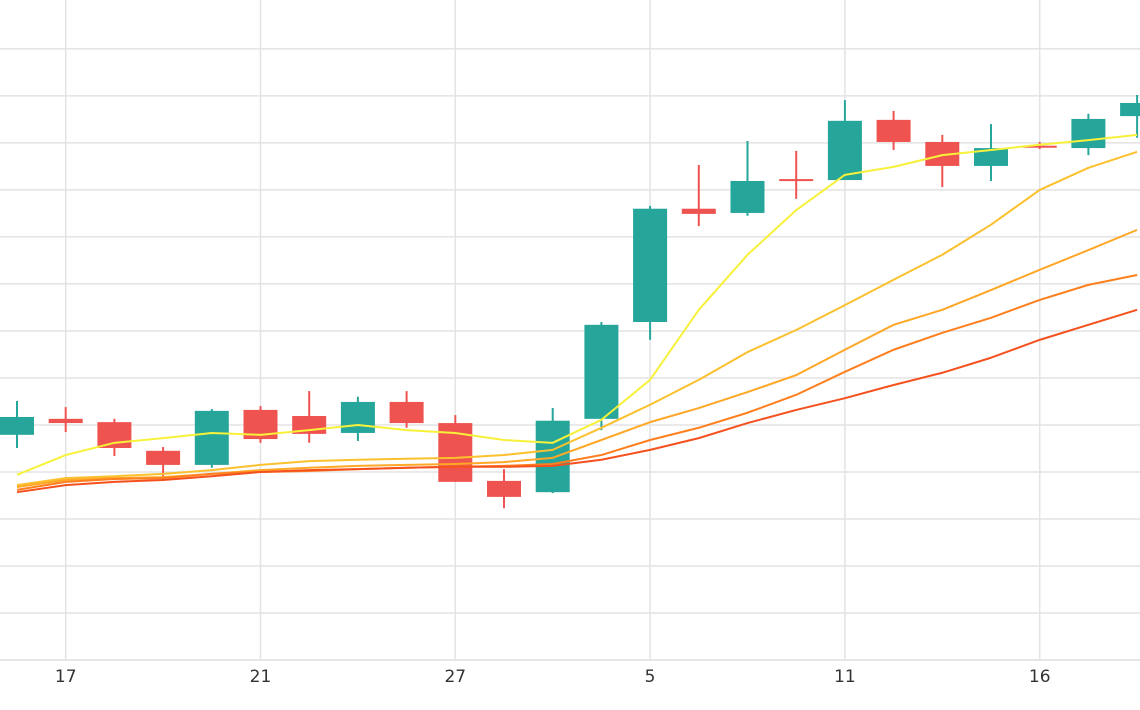 The height and width of the screenshot is (710, 1140). I want to click on x-tick-label: 5, so click(650, 677).